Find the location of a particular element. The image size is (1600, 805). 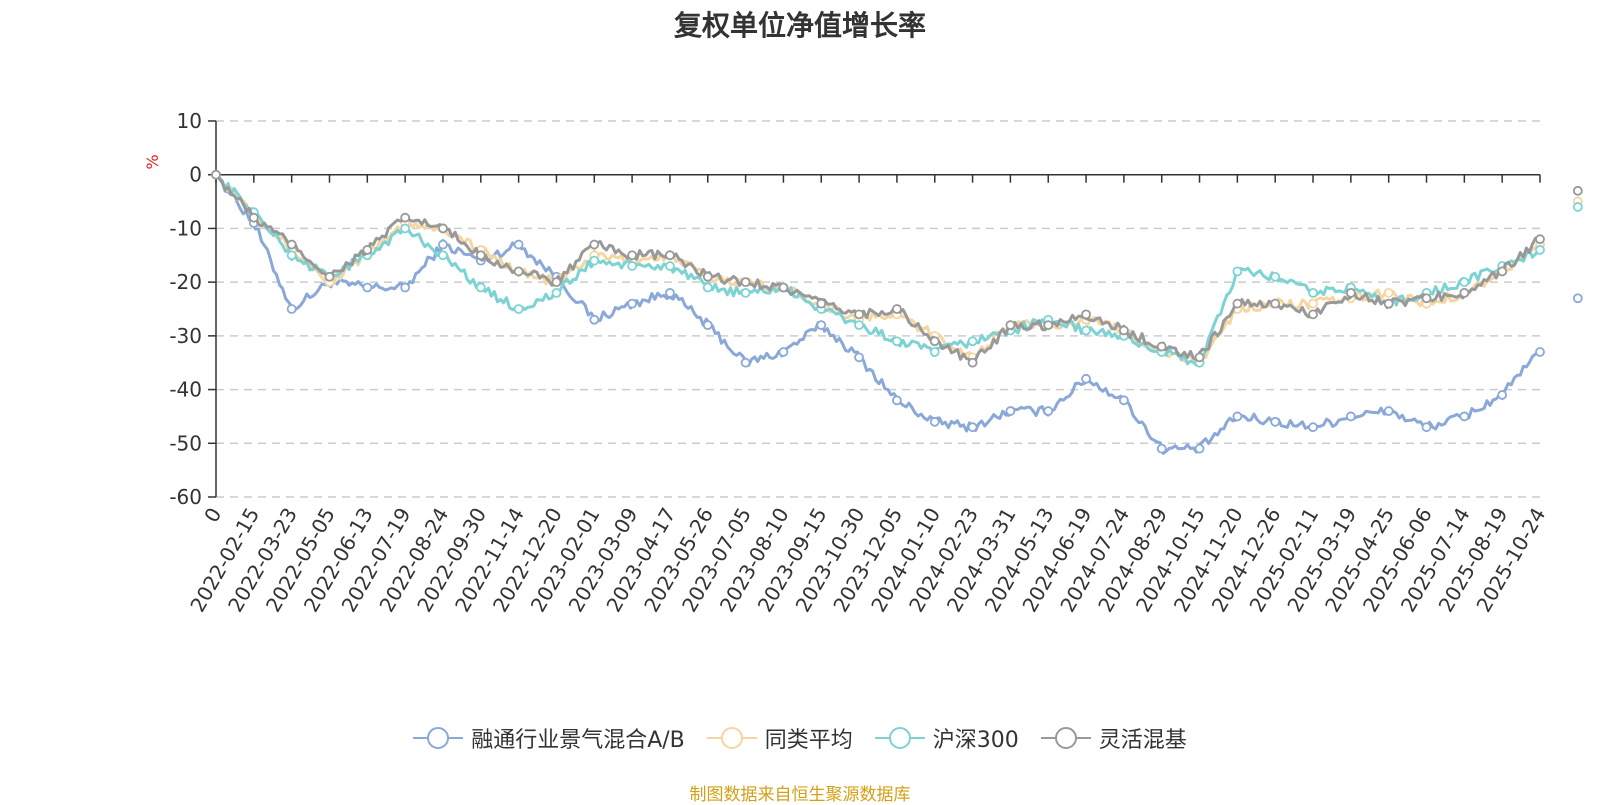

y-tick-label: -50 is located at coordinates (185, 443).